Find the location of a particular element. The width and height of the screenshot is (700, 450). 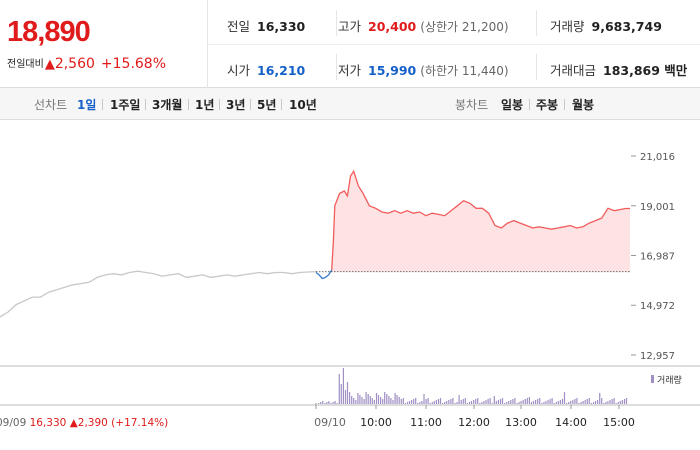

stat-label: 전일 is located at coordinates (239, 26).